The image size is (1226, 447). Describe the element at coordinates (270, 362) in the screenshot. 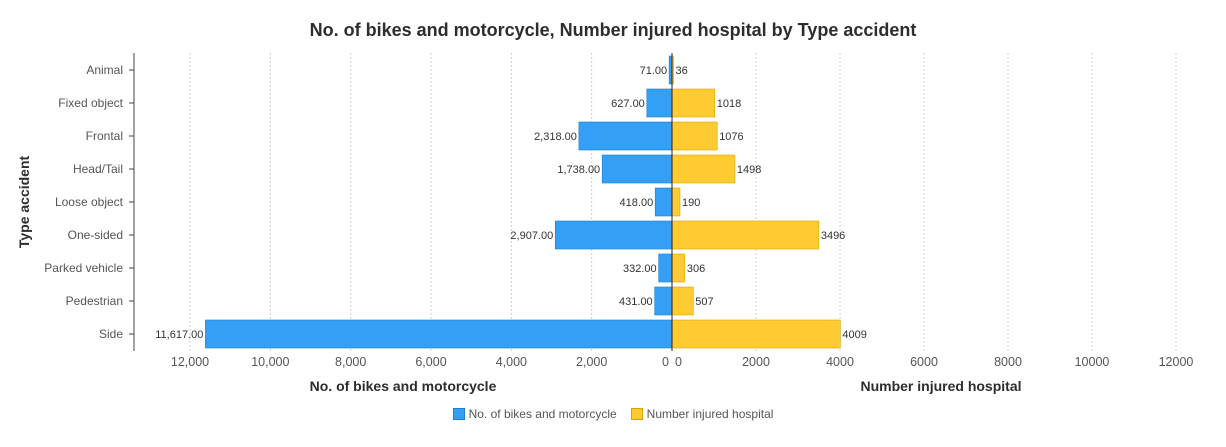

I see `x-tick-label-left: 10,000` at that location.